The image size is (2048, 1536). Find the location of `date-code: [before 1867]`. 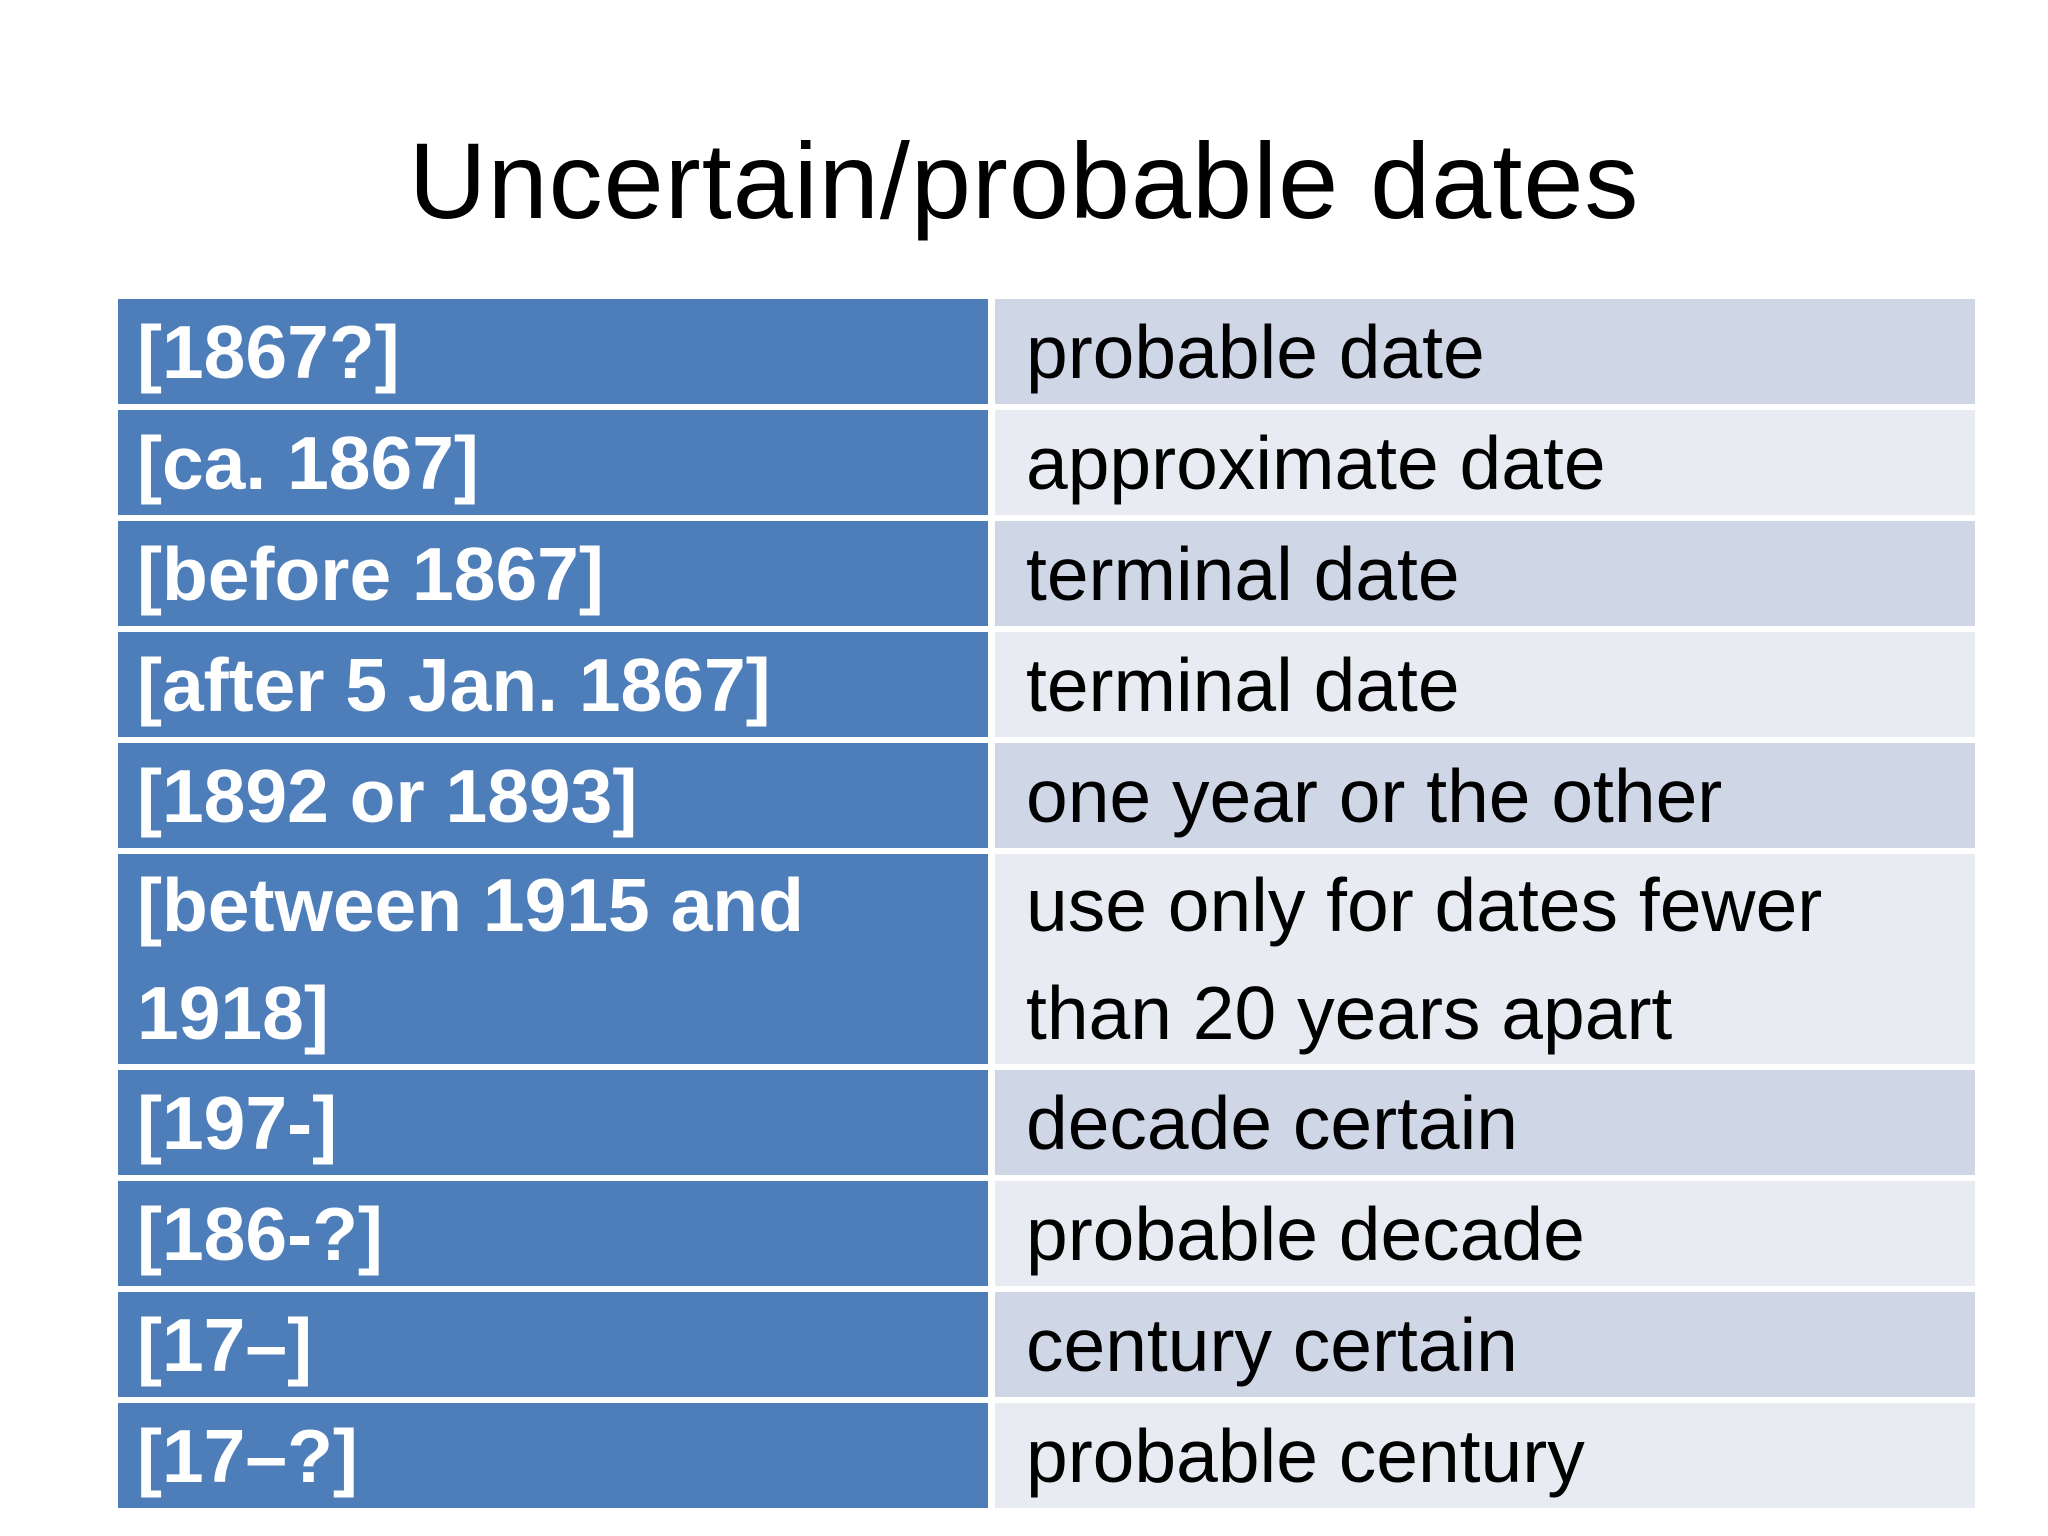

date-code: [before 1867] is located at coordinates (370, 573).